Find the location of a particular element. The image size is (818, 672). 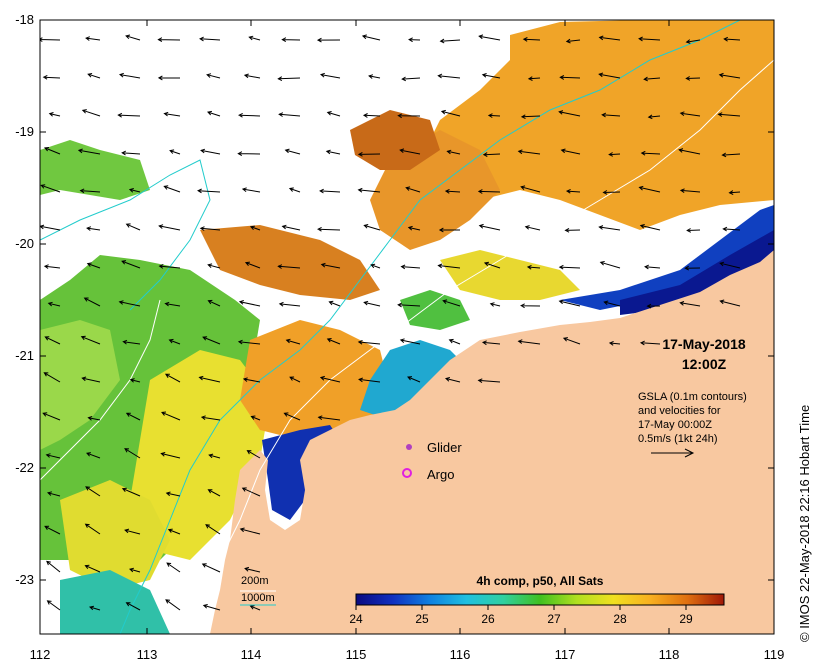

x-tick-label: 113 is located at coordinates (147, 654).